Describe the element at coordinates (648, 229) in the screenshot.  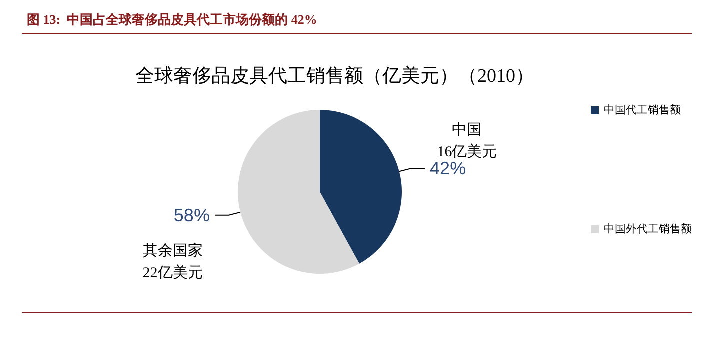
I see `legend-label: 中国外代工销售额` at that location.